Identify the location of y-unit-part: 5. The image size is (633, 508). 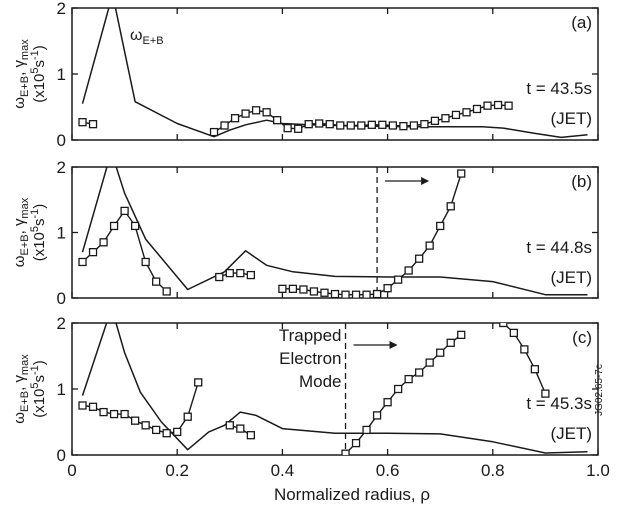
(35, 70).